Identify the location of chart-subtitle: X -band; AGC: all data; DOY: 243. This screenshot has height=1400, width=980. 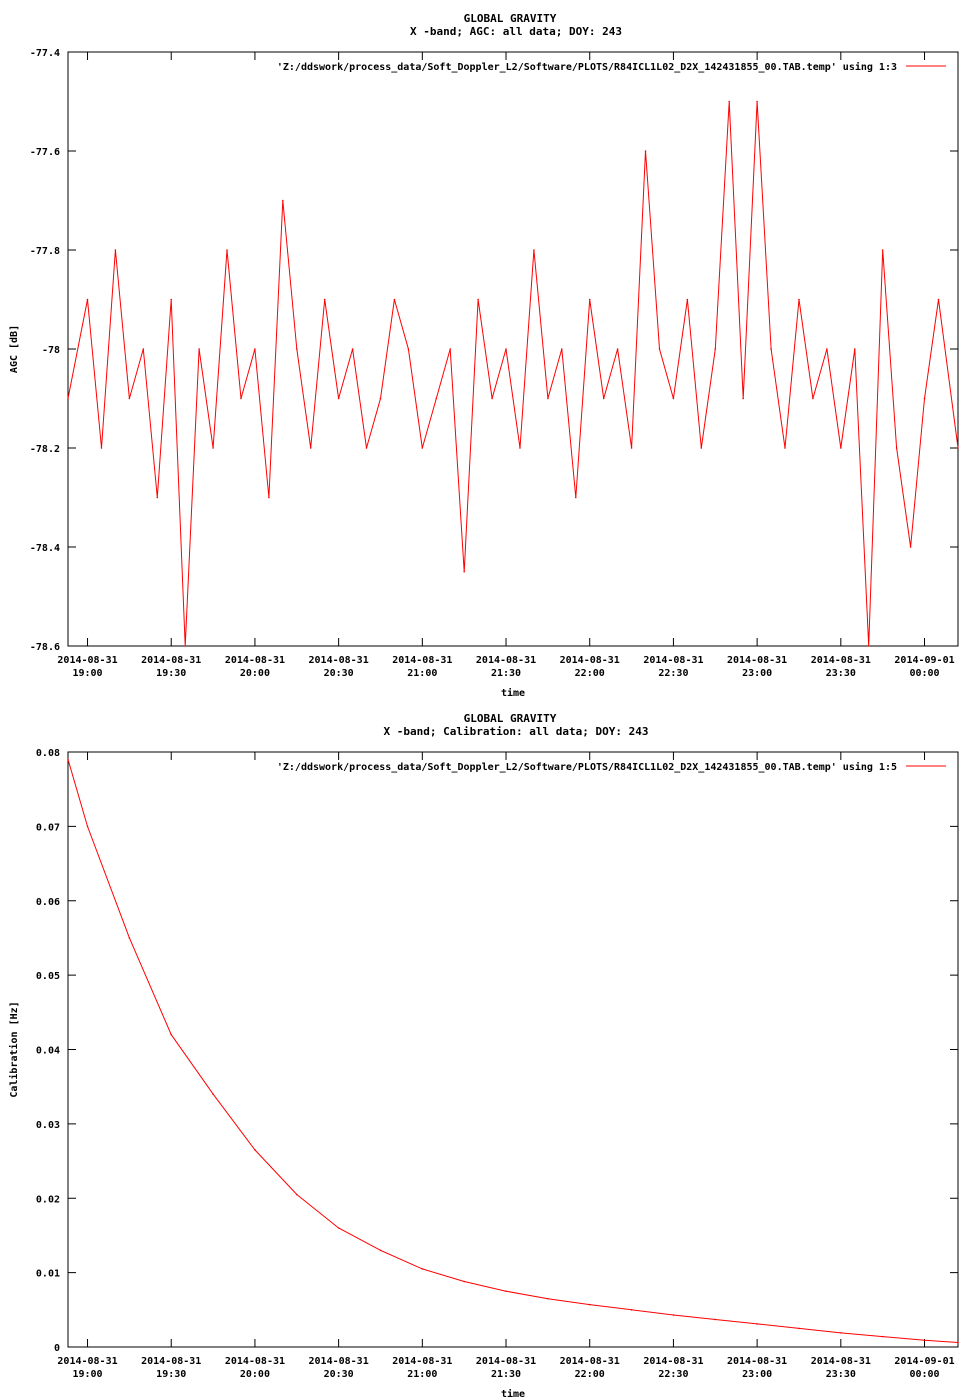
(516, 31).